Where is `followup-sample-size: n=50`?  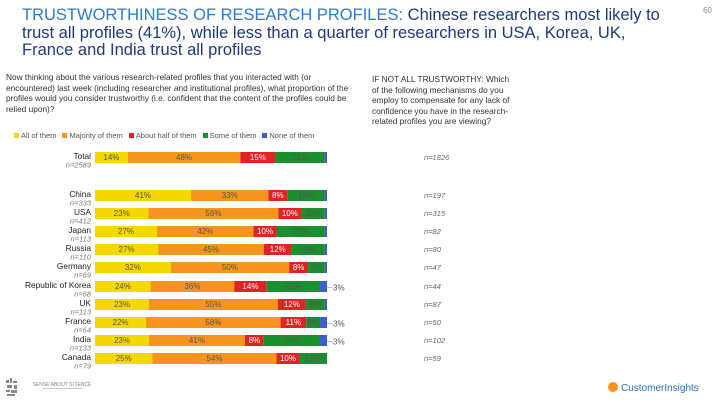 followup-sample-size: n=50 is located at coordinates (433, 322).